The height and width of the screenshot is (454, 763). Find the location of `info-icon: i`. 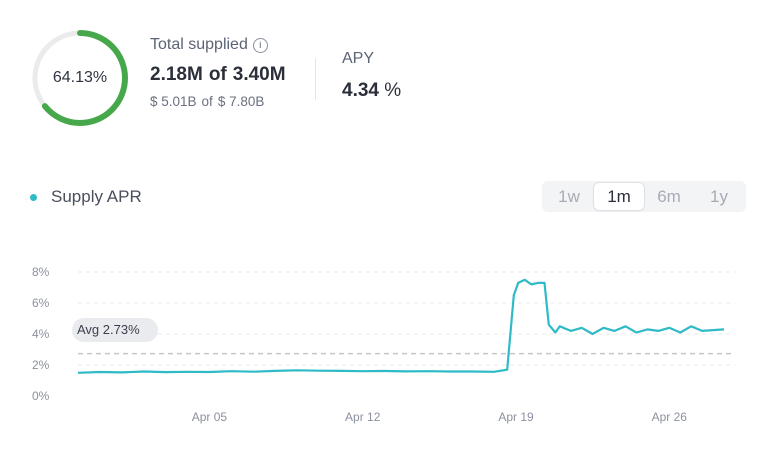

info-icon: i is located at coordinates (260, 45).